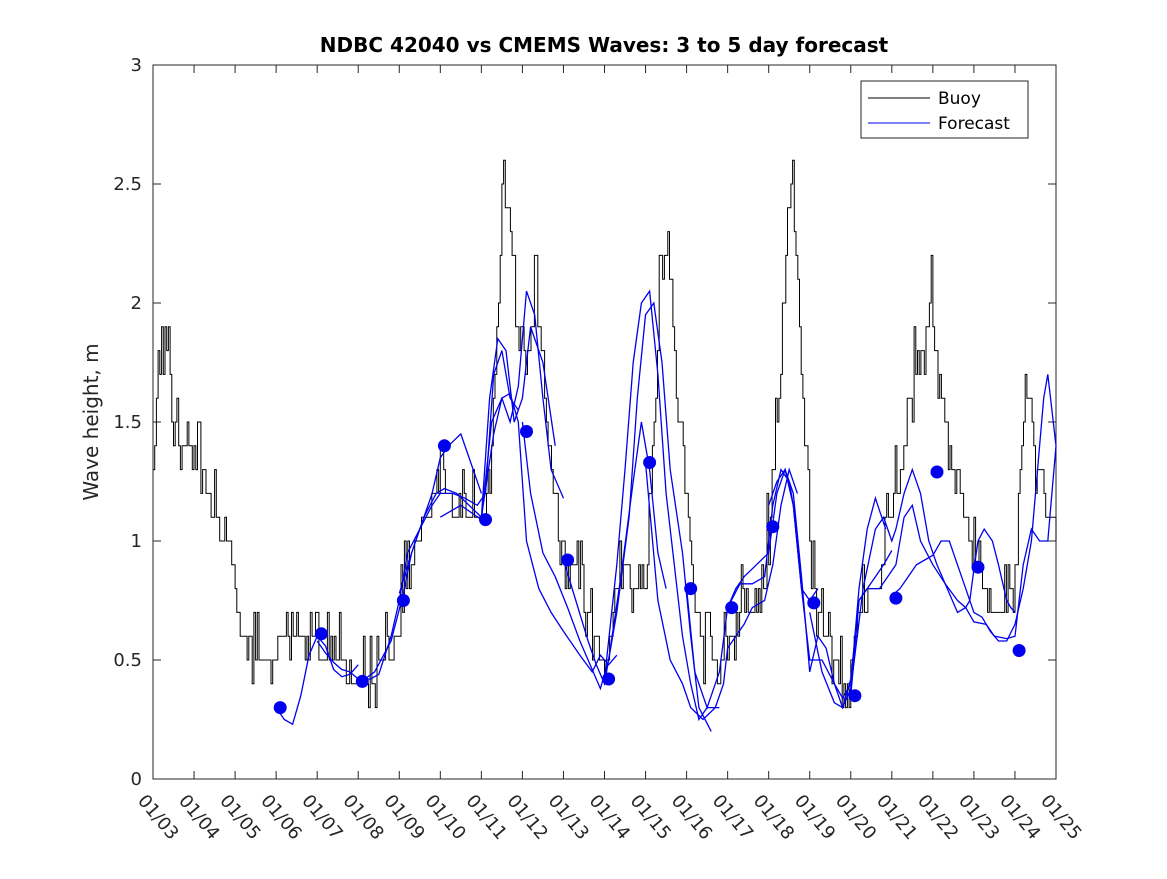 Image resolution: width=1167 pixels, height=879 pixels. Describe the element at coordinates (136, 779) in the screenshot. I see `y-tick-label: 0` at that location.